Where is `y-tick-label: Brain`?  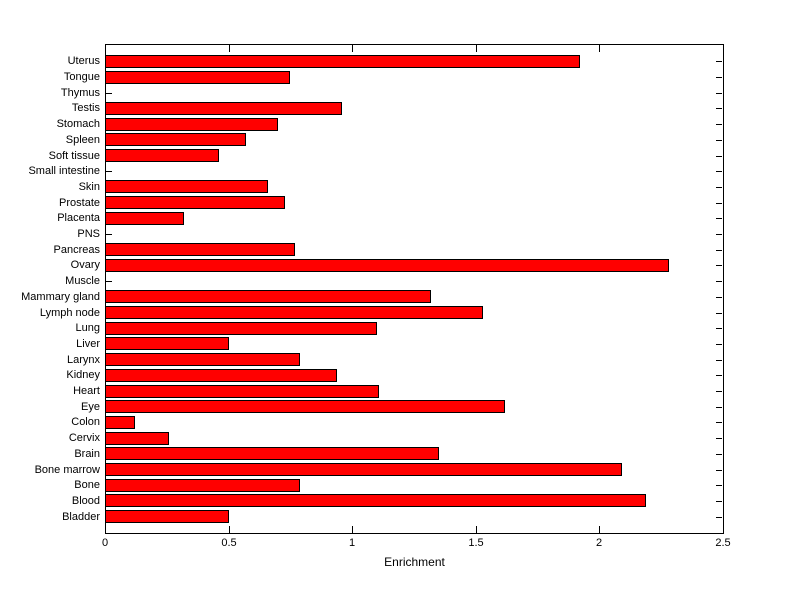
y-tick-label: Brain is located at coordinates (87, 453).